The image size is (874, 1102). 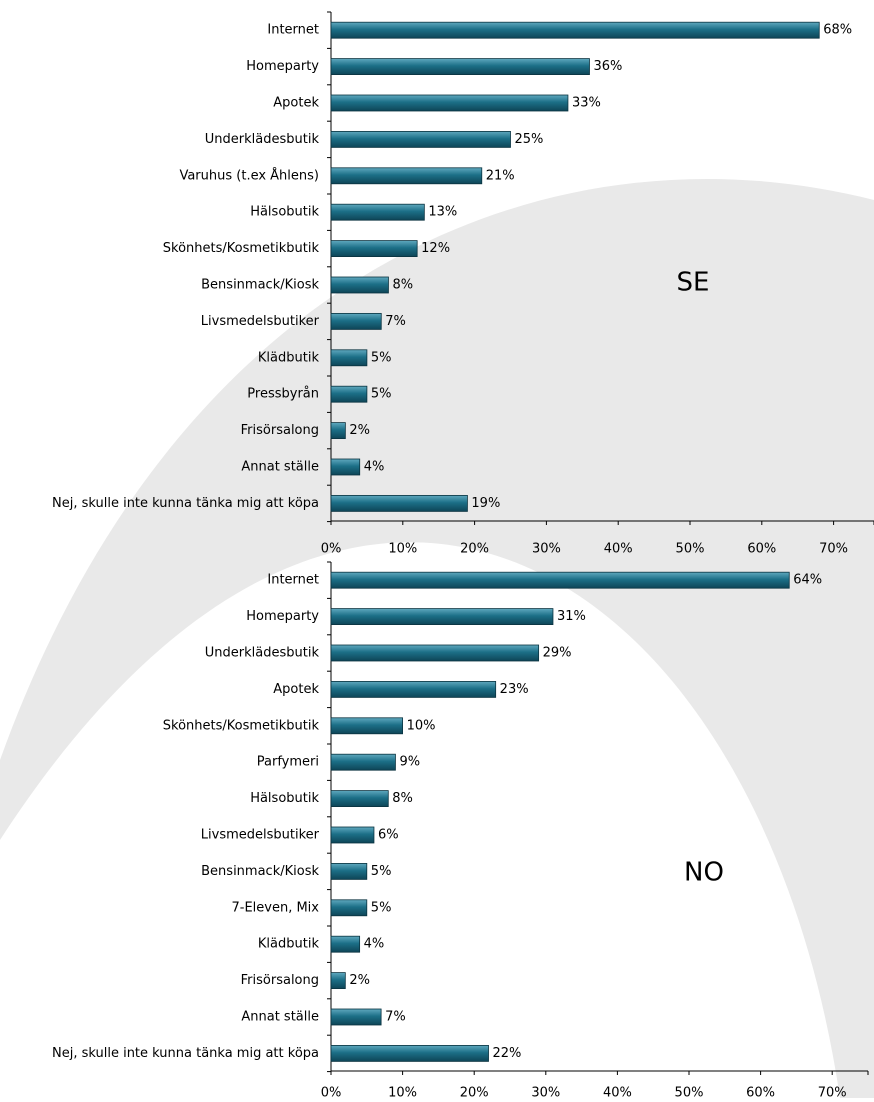 I want to click on data-label: 33%, so click(x=586, y=103).